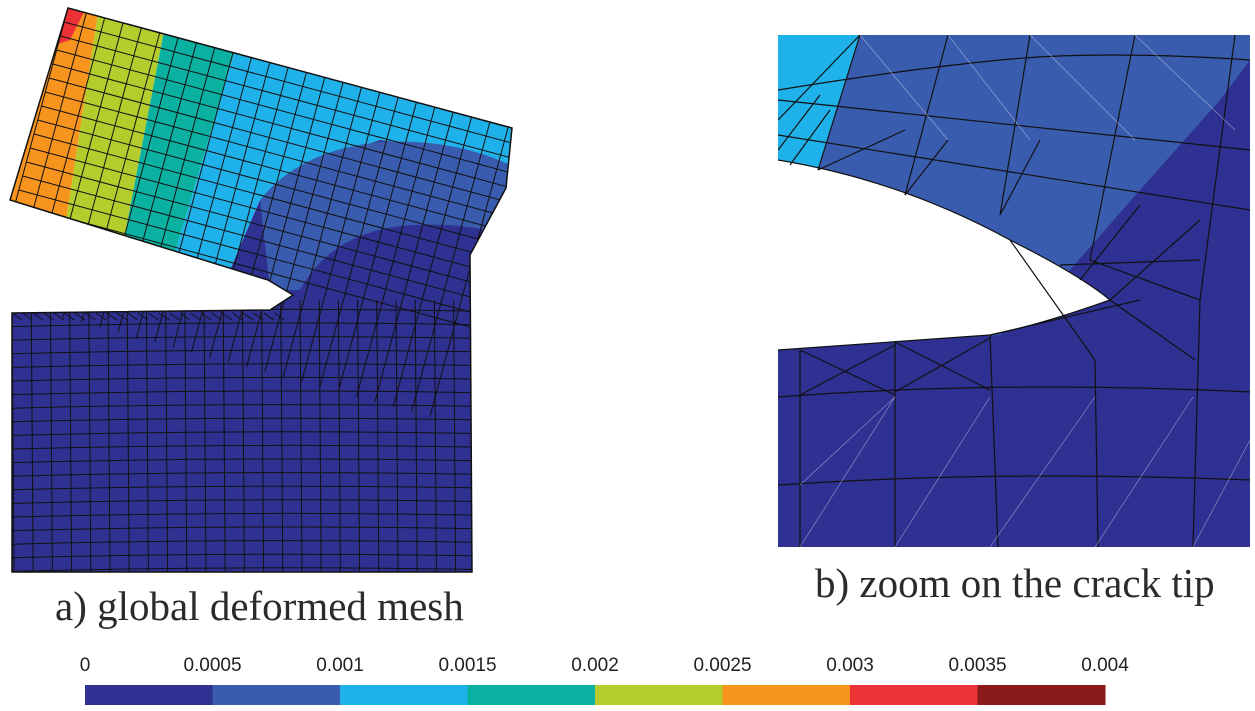  Describe the element at coordinates (340, 665) in the screenshot. I see `colorbar-tick-label: 0.001` at that location.